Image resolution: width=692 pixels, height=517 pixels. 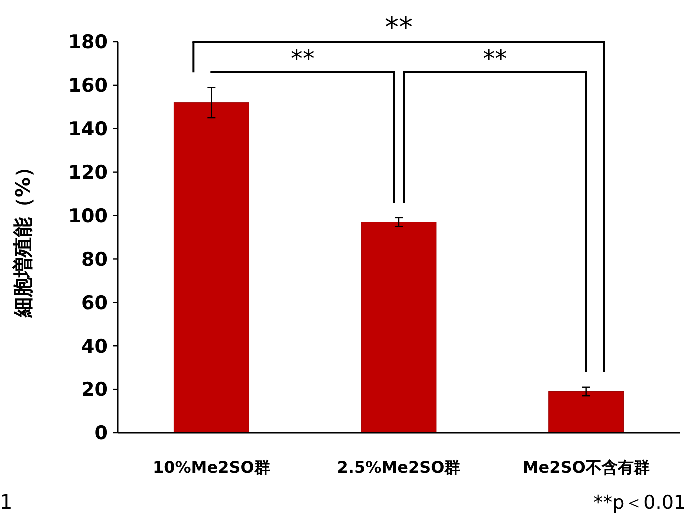 I want to click on y-tick-label: 180, so click(x=88, y=43).